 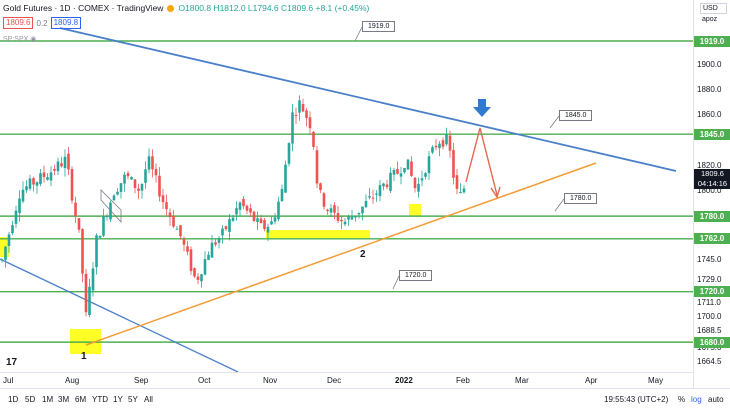 I want to click on range-button-1m: 1M, so click(x=48, y=399).